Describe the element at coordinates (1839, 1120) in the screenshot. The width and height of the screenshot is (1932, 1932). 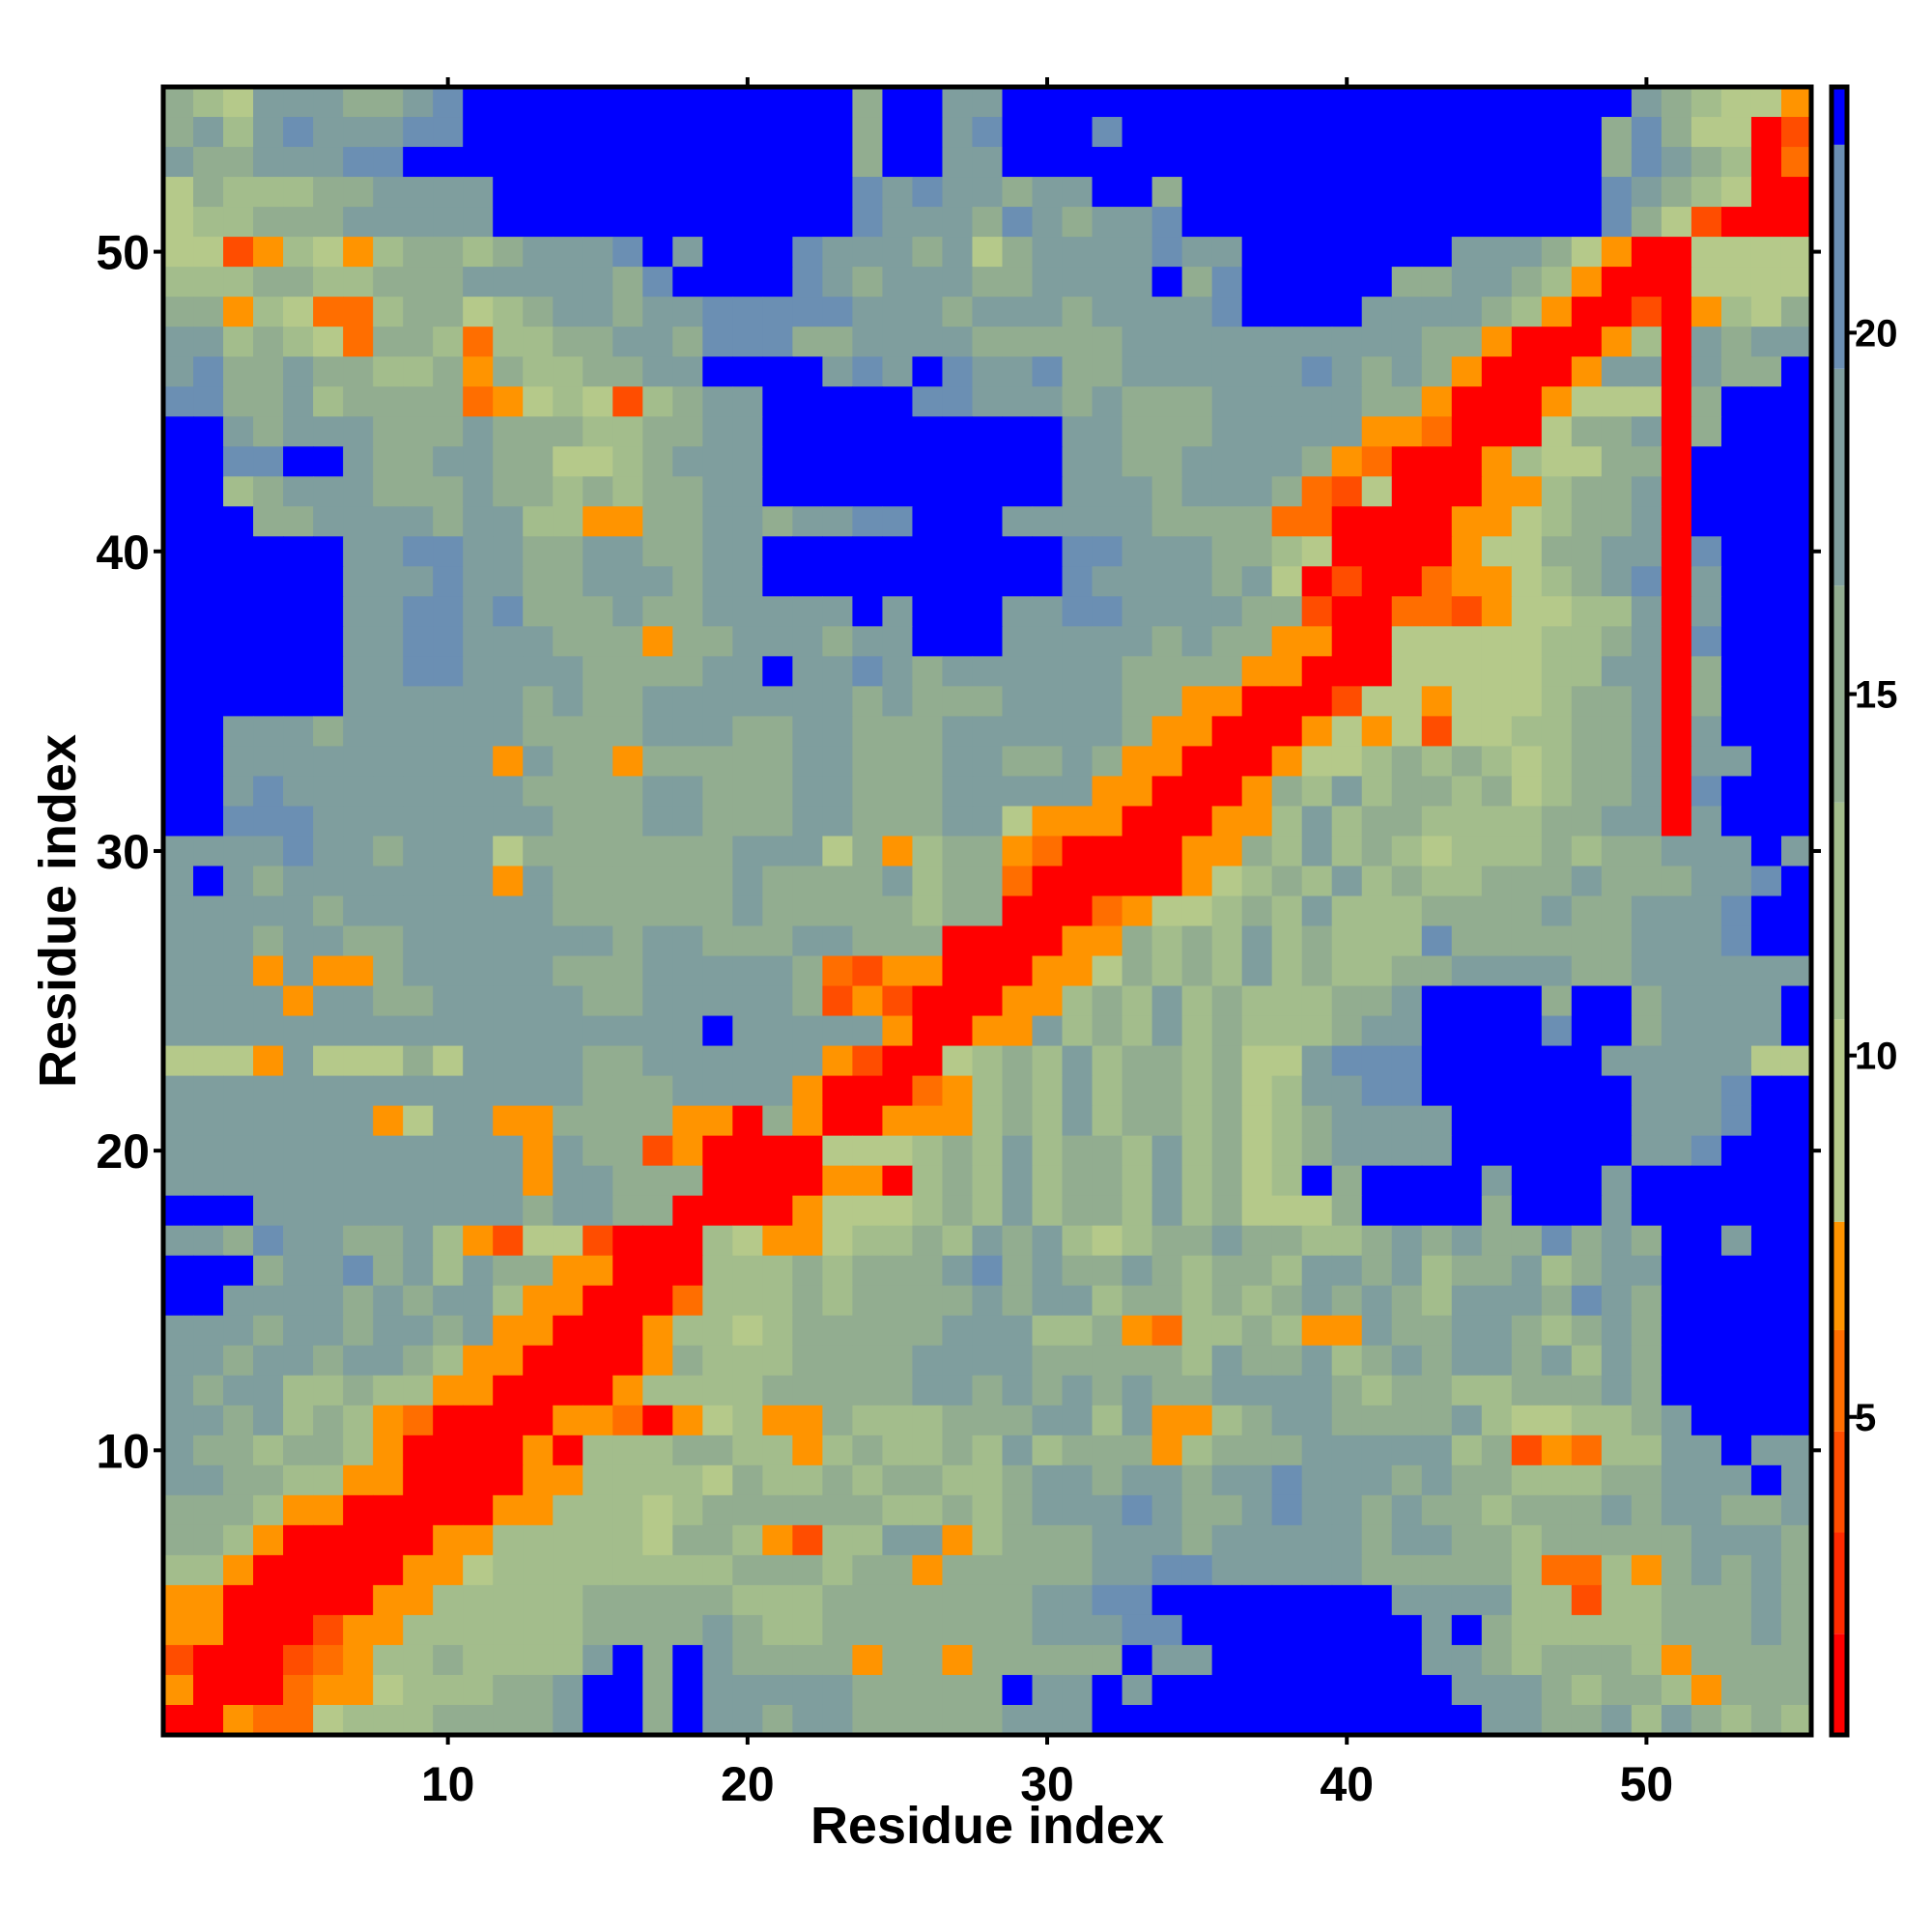
I see `colorbar-band` at that location.